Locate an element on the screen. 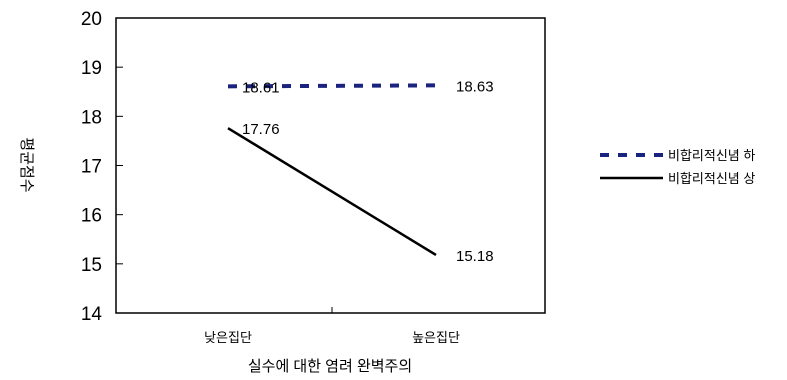 The height and width of the screenshot is (380, 787). y-axis-title: 평균점수 is located at coordinates (26, 164).